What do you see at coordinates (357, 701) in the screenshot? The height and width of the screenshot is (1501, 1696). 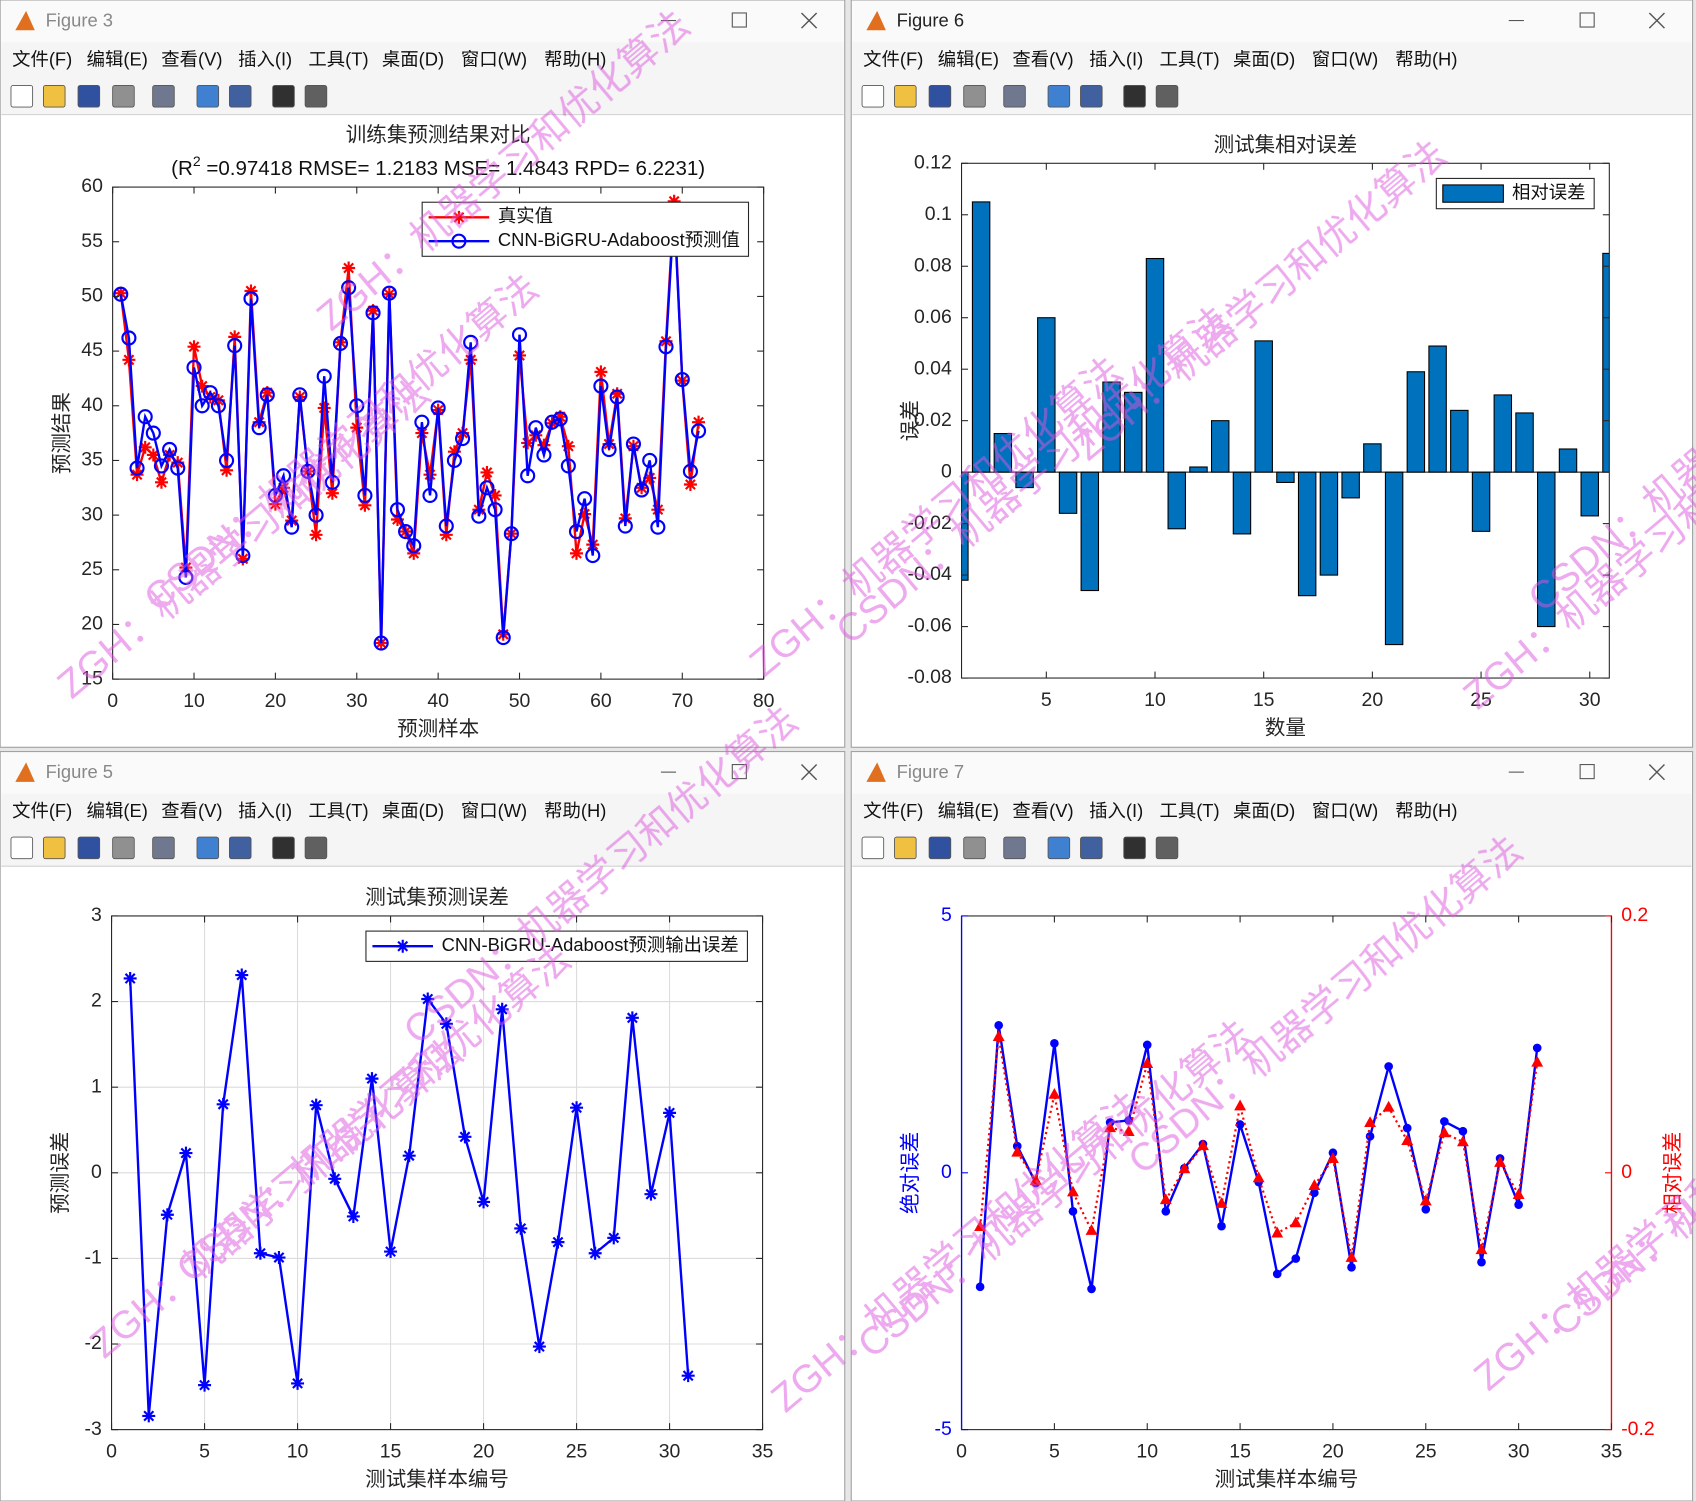 I see `x-tick-label: 30` at bounding box center [357, 701].